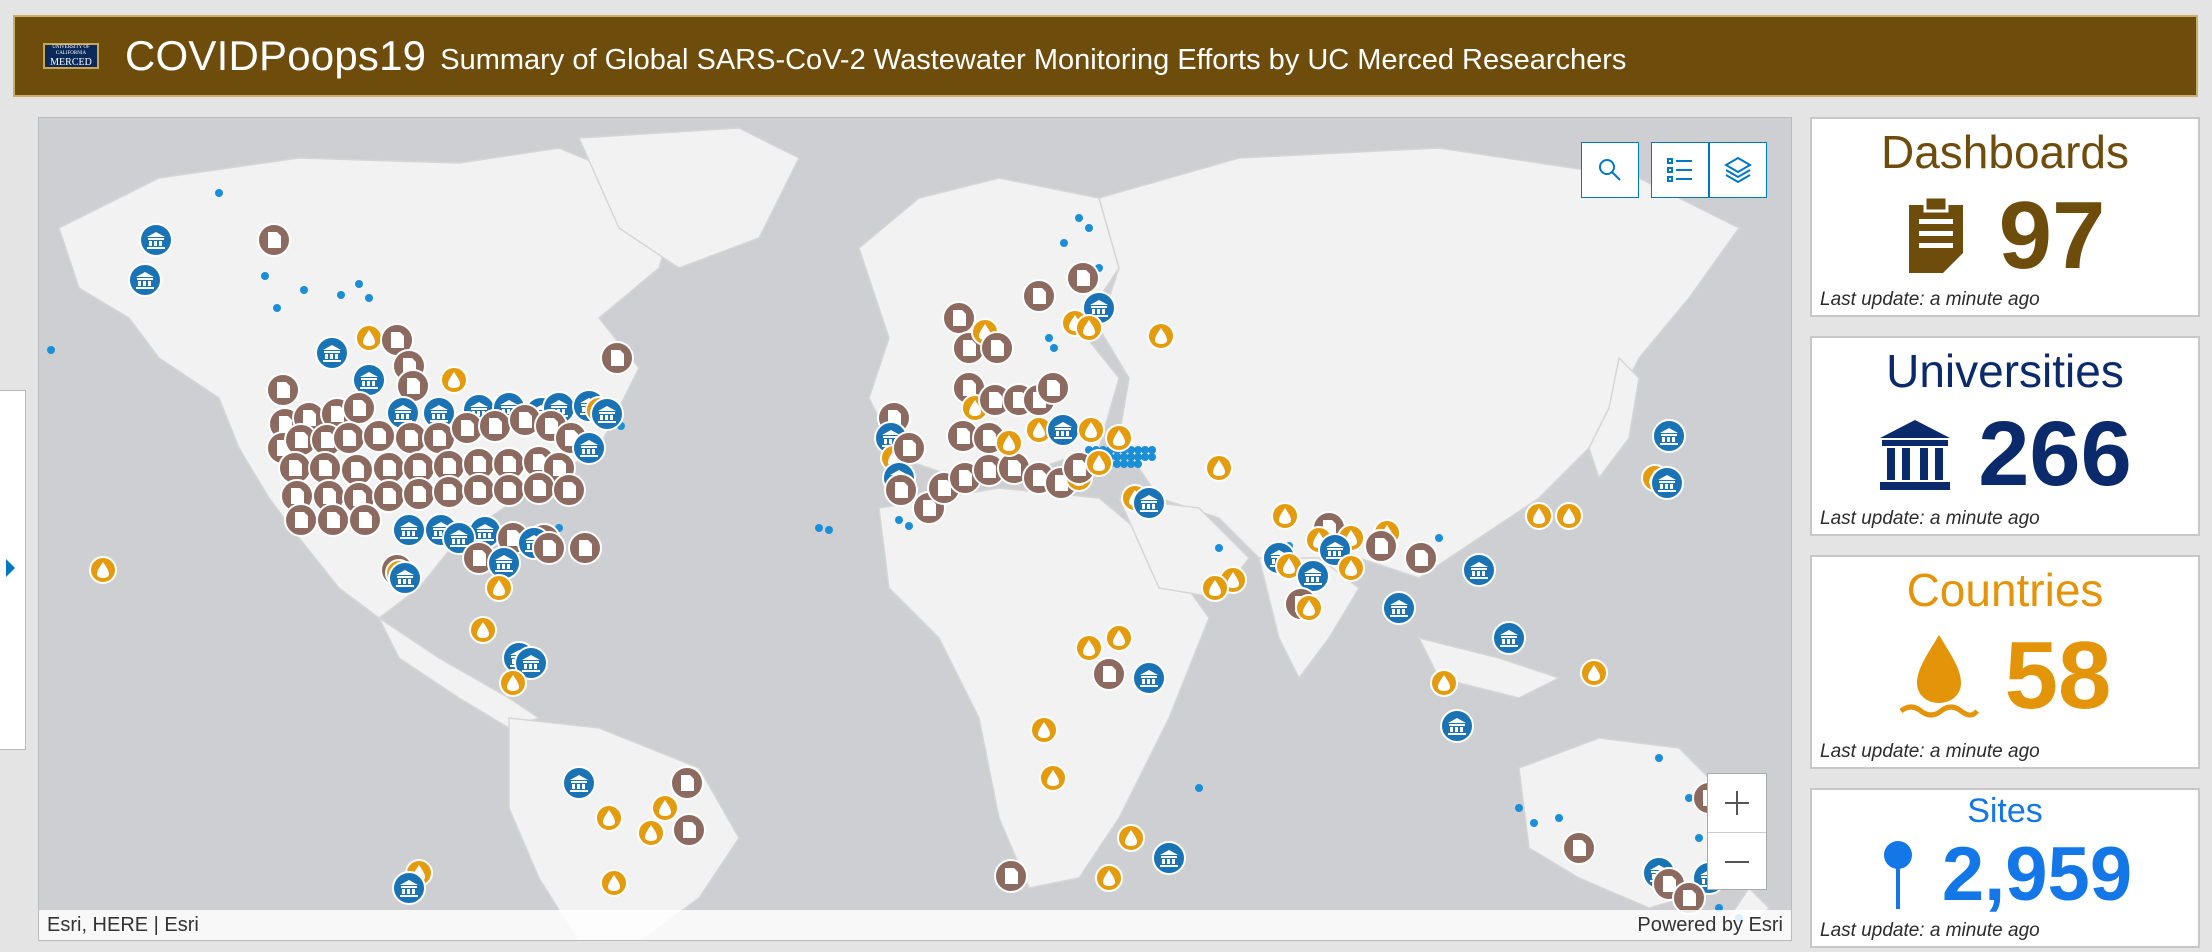  Describe the element at coordinates (1610, 170) in the screenshot. I see `search-button` at that location.